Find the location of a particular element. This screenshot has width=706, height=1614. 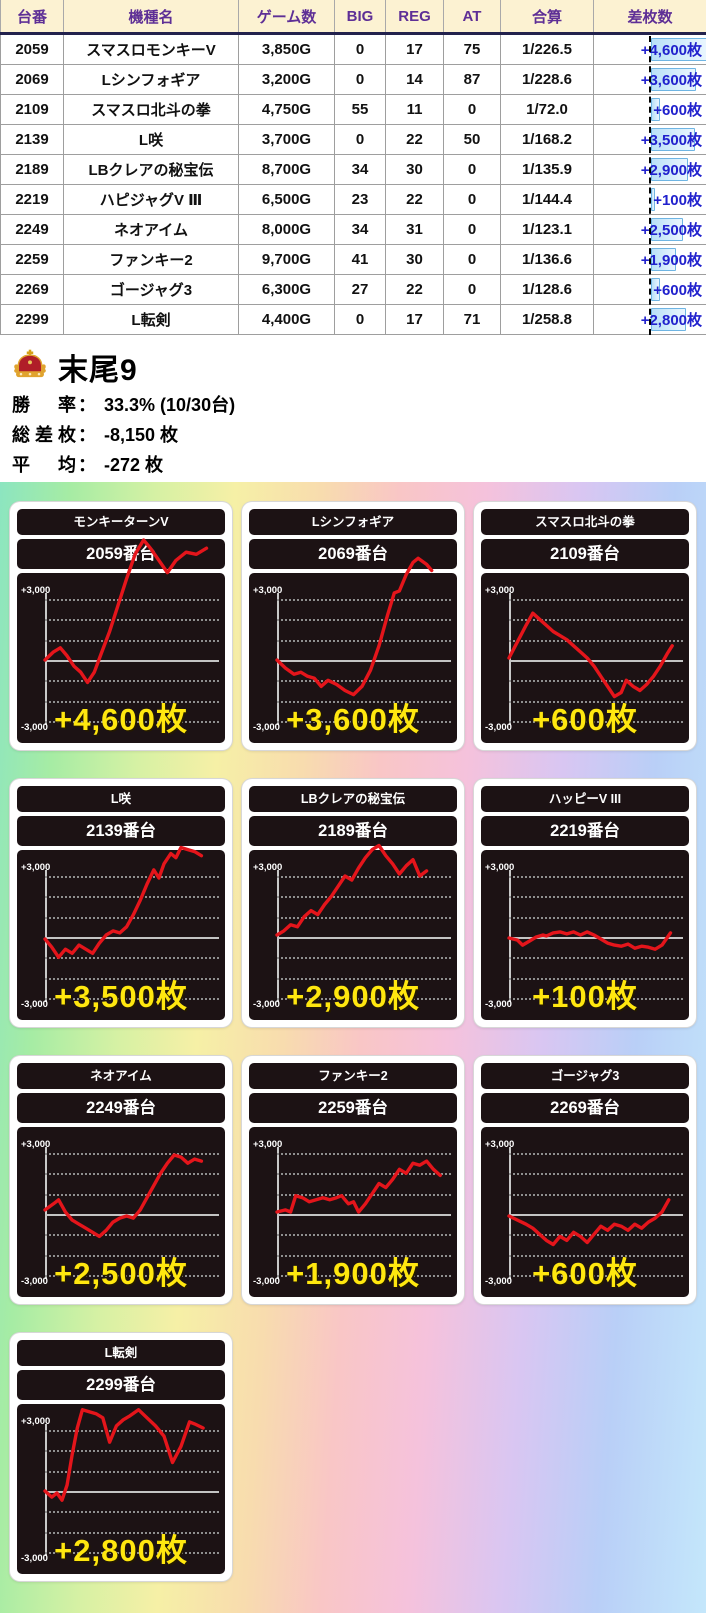

cell-big: 41 is located at coordinates (360, 259).